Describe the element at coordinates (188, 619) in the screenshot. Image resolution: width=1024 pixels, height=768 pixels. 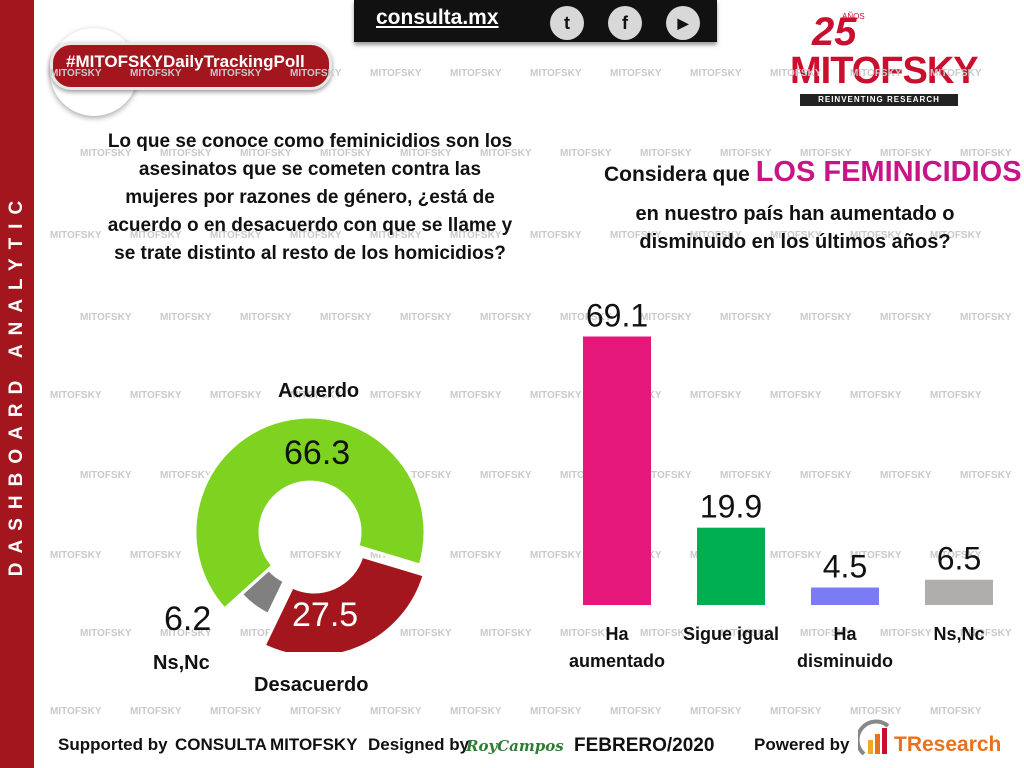
I see `donut-value-nsnc: 6.2` at that location.